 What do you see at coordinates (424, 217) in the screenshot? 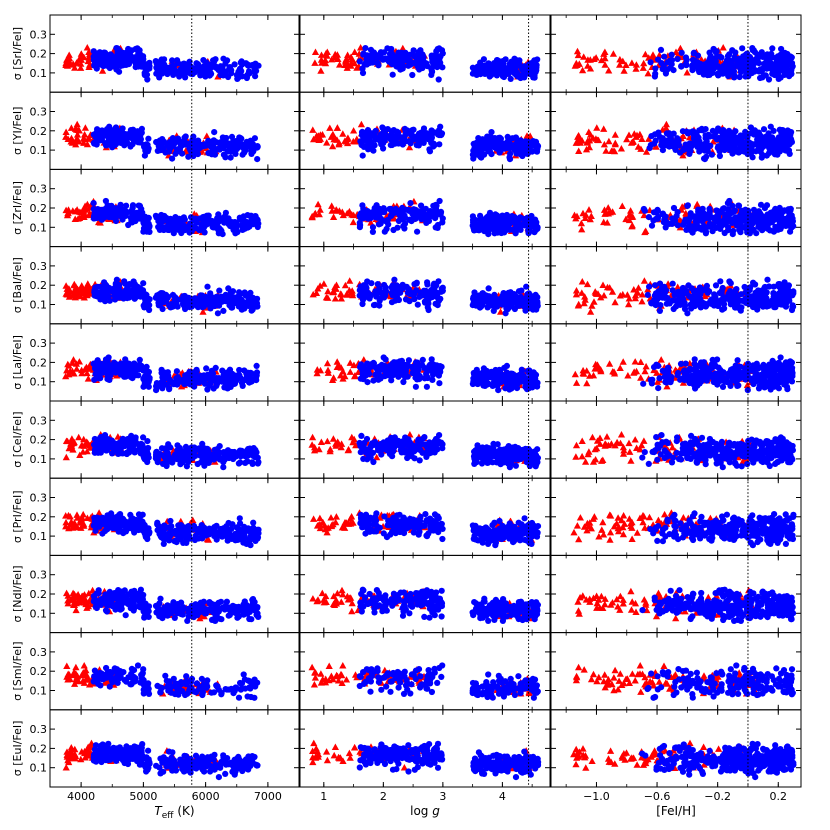
I see `panel-r2-c1` at bounding box center [424, 217].